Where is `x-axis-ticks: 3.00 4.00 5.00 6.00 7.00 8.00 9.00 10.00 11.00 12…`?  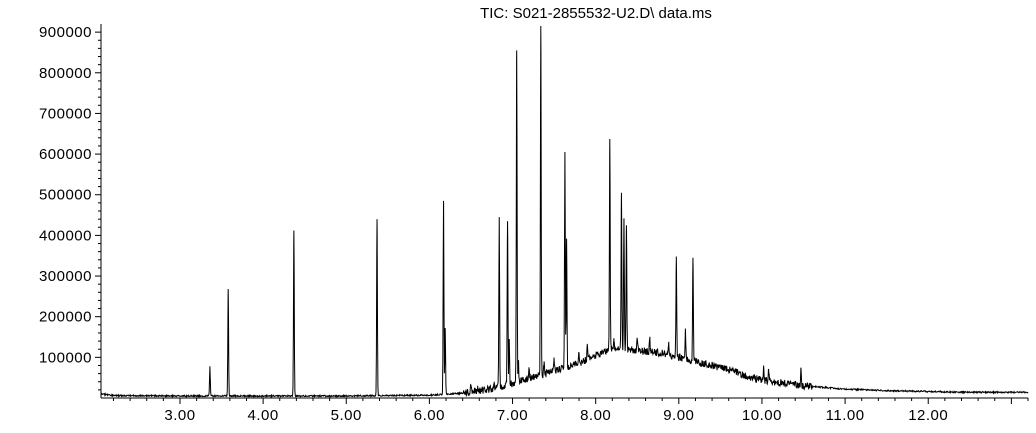
x-axis-ticks: 3.00 4.00 5.00 6.00 7.00 8.00 9.00 10.00 11.00 12… is located at coordinates (570, 411).